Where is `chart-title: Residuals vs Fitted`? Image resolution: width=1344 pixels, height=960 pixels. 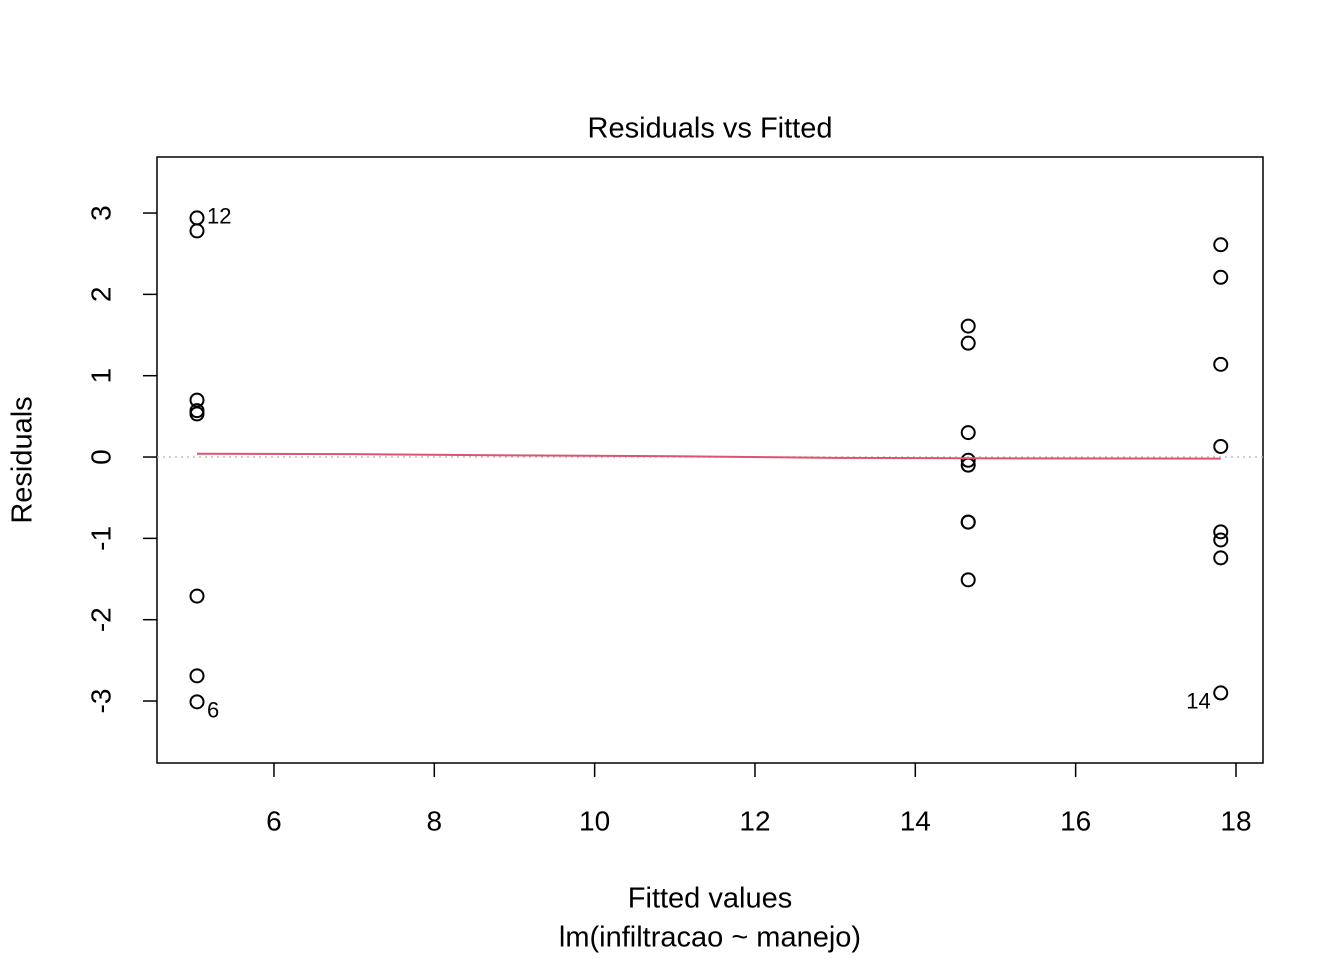
chart-title: Residuals vs Fitted is located at coordinates (710, 129).